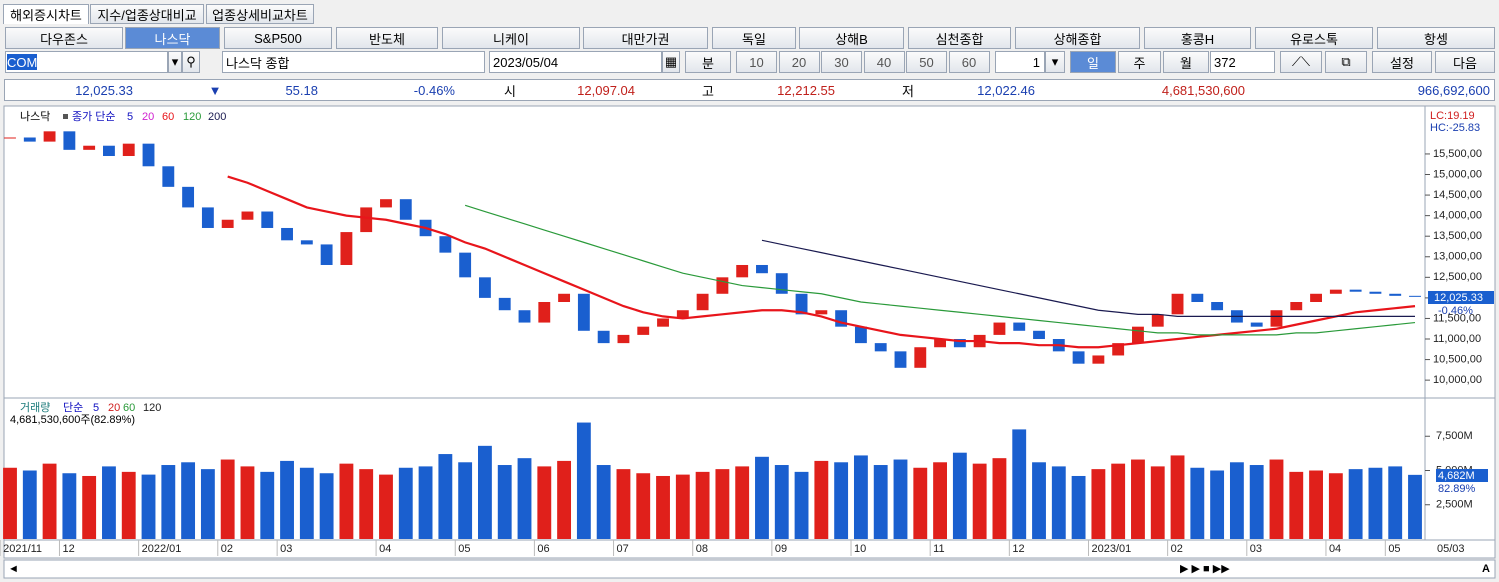 Image resolution: width=1499 pixels, height=582 pixels. What do you see at coordinates (645, 38) in the screenshot?
I see `index-button: 대만가권` at bounding box center [645, 38].